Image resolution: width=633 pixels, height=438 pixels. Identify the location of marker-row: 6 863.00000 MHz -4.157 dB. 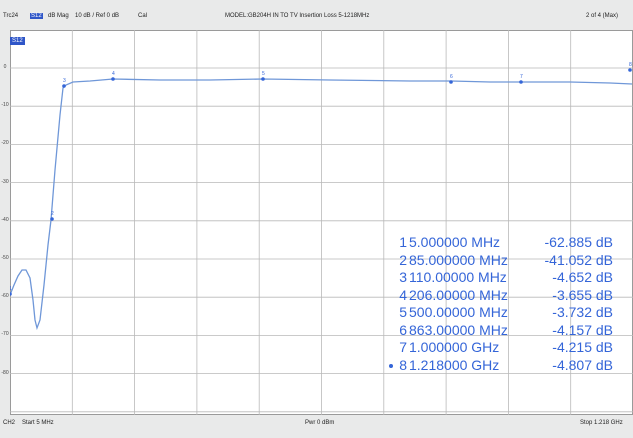
(505, 331).